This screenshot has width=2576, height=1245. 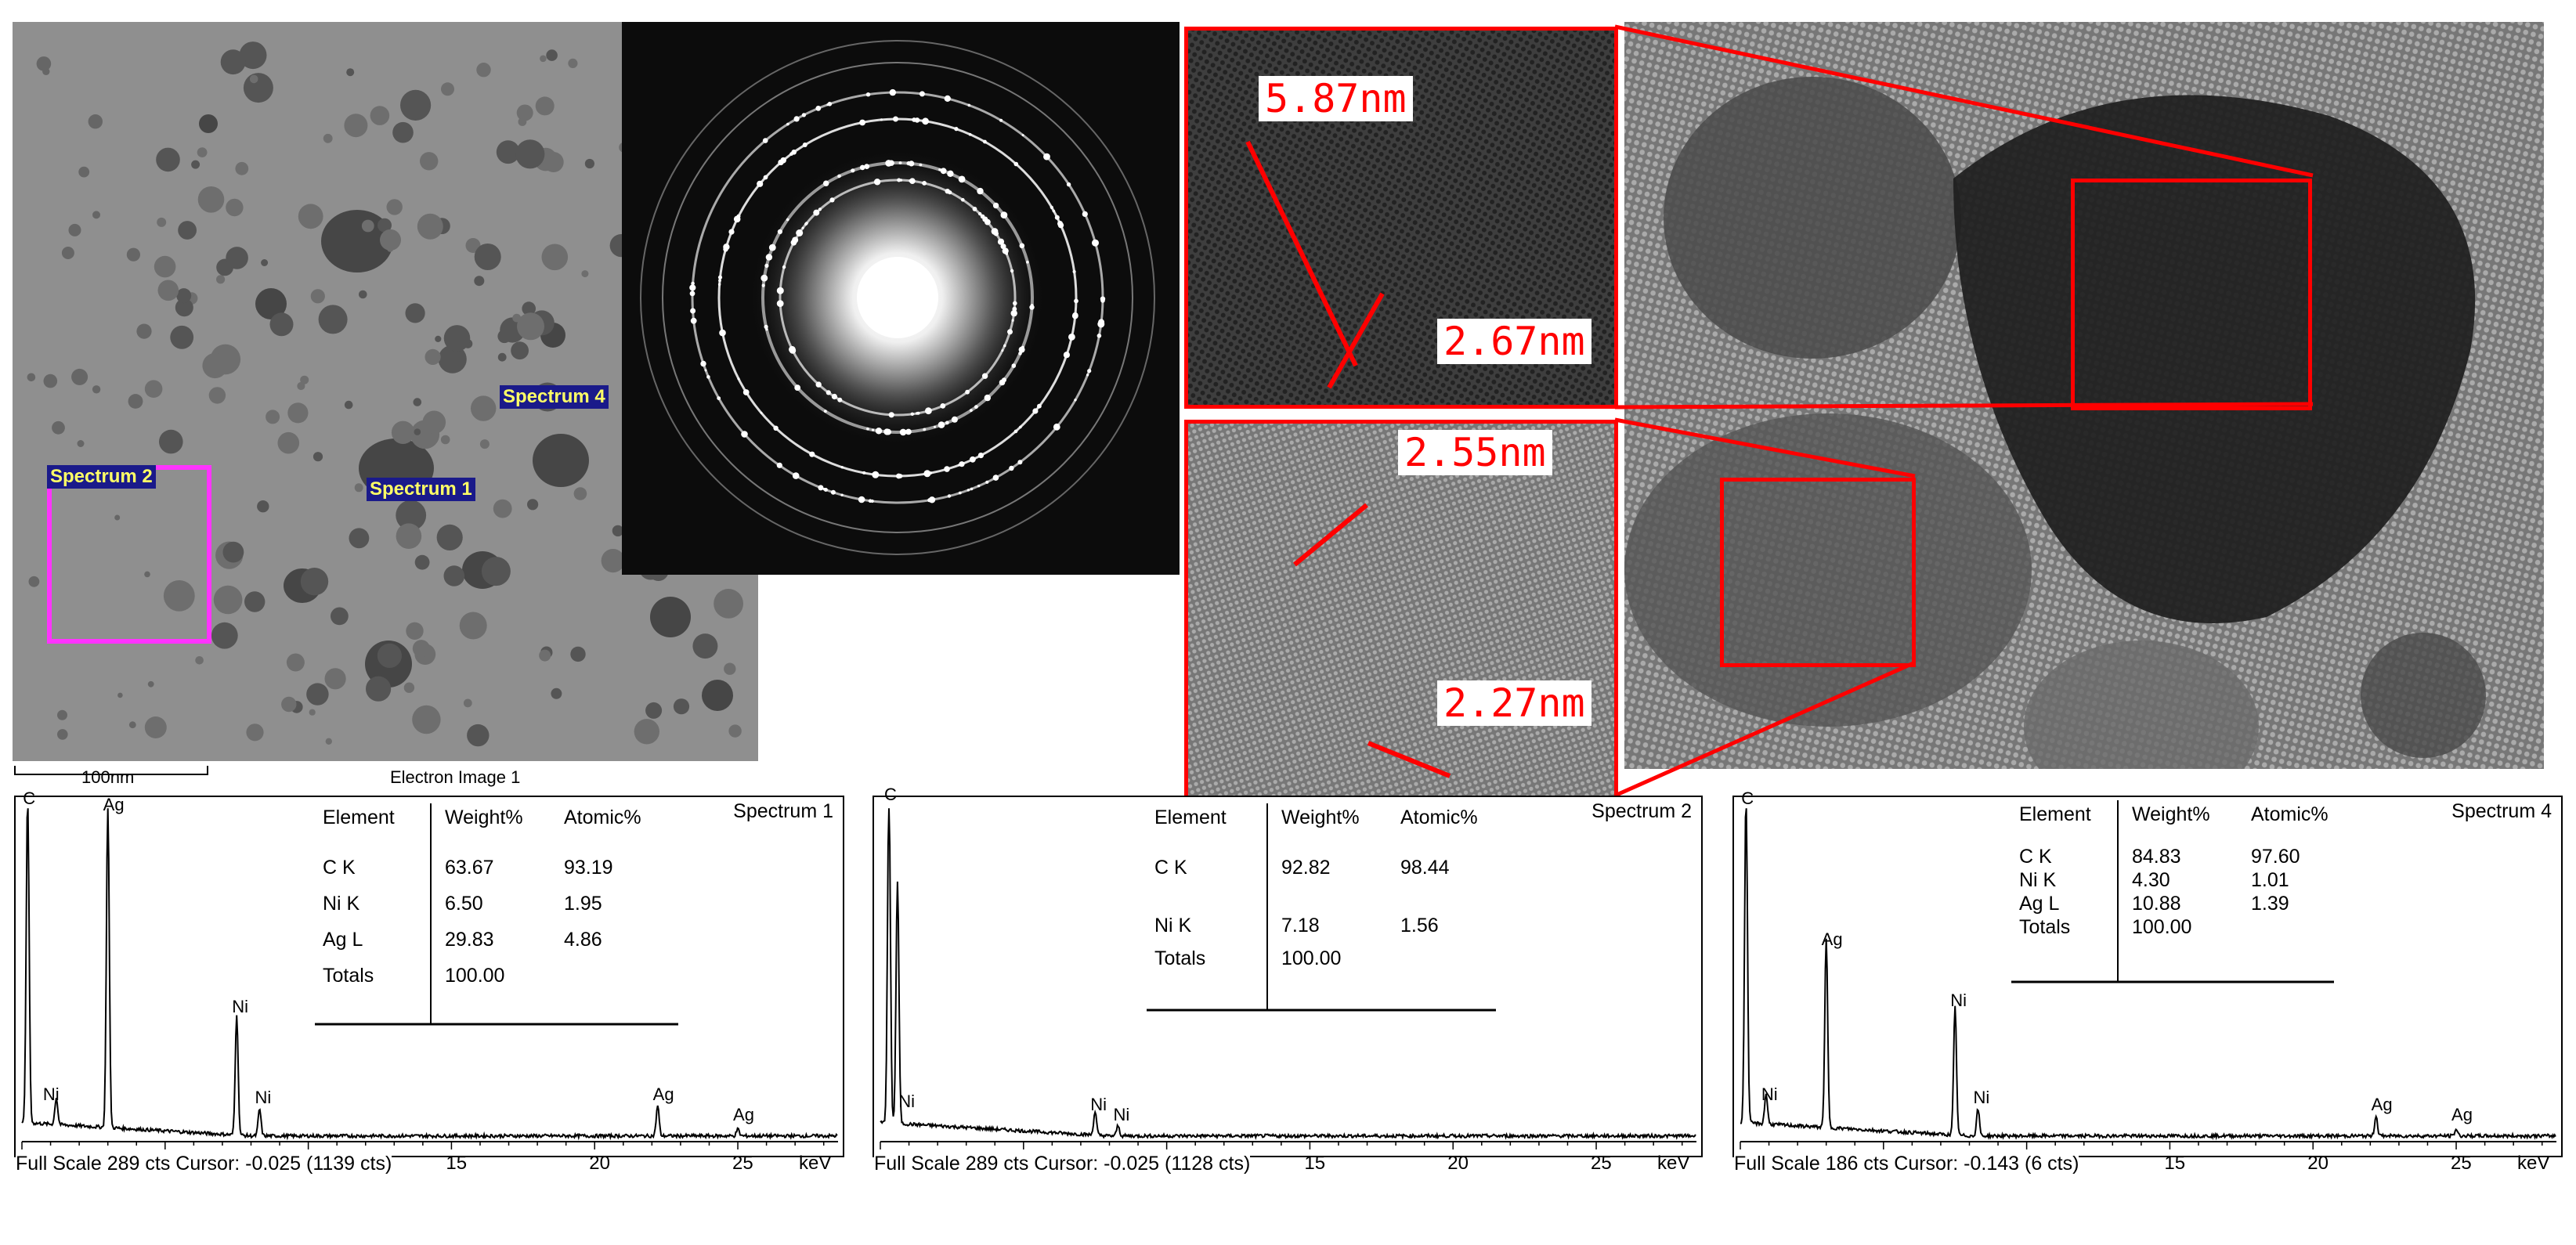 What do you see at coordinates (421, 489) in the screenshot?
I see `spectrum-1-label: Spectrum 1` at bounding box center [421, 489].